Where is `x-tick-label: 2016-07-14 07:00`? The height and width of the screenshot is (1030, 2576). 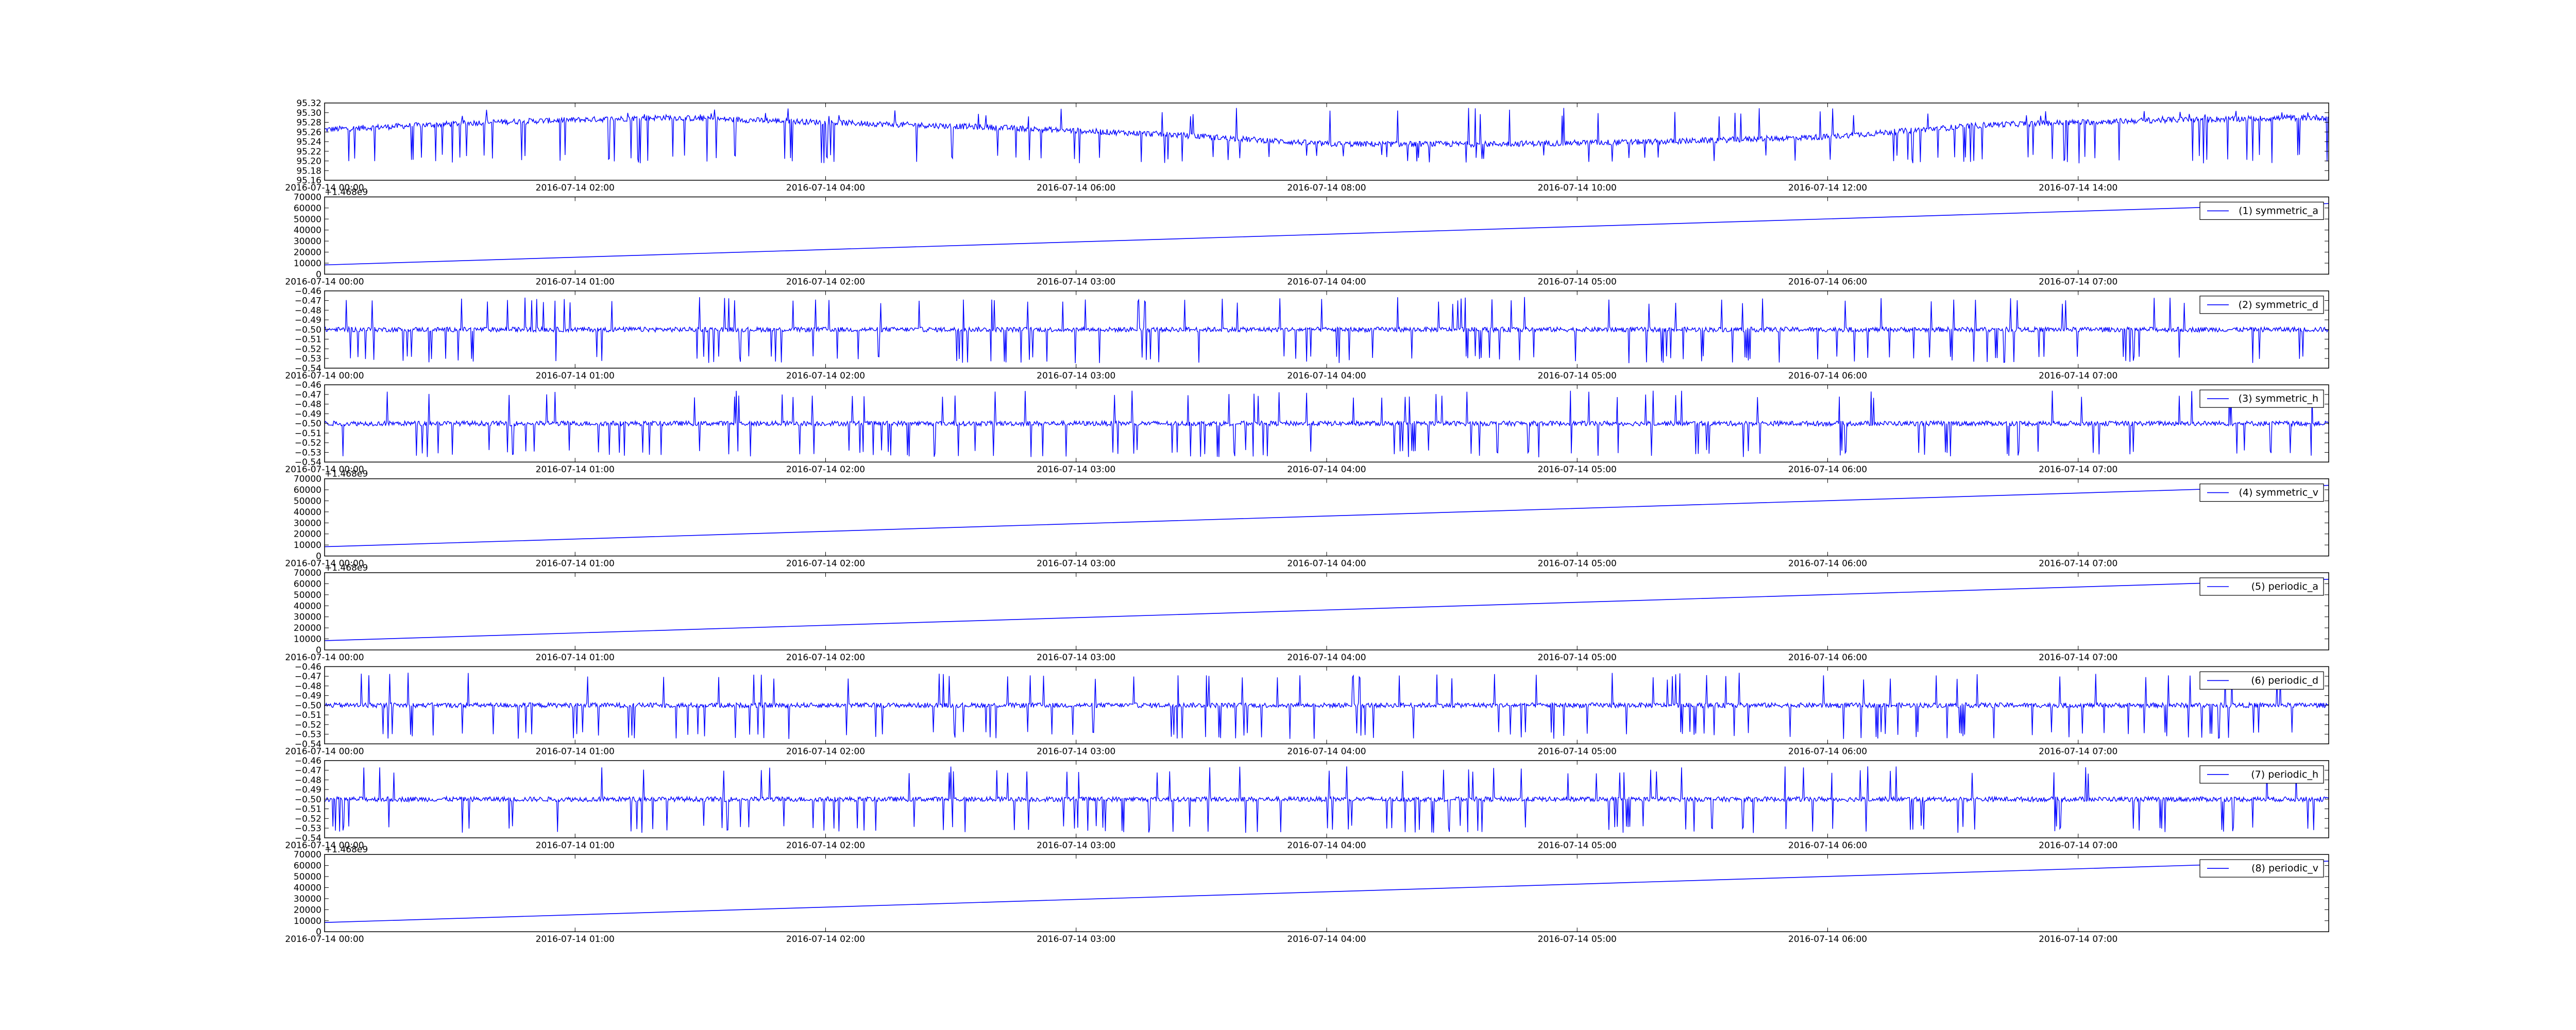 x-tick-label: 2016-07-14 07:00 is located at coordinates (2078, 939).